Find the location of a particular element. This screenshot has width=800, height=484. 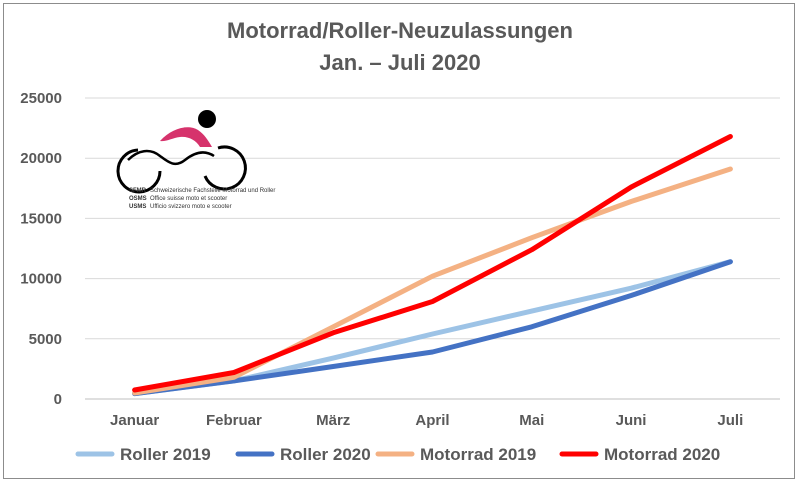

x-tick-label: April is located at coordinates (432, 420).